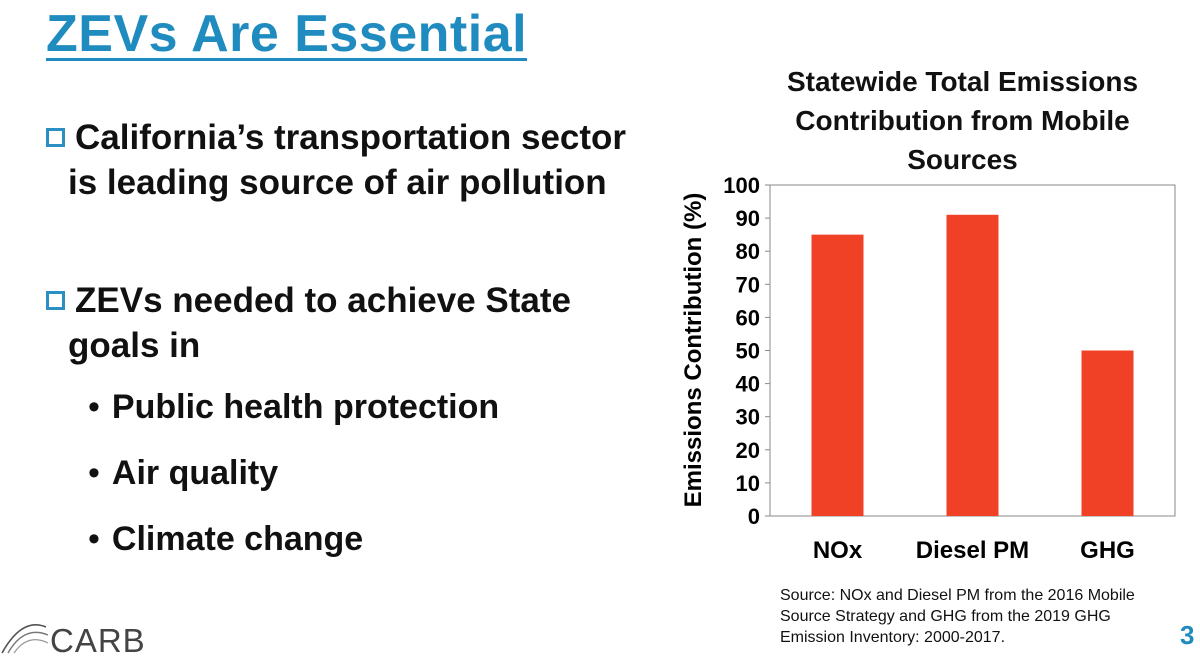 This screenshot has height=660, width=1200. Describe the element at coordinates (748, 384) in the screenshot. I see `y-tick-label: 40` at that location.